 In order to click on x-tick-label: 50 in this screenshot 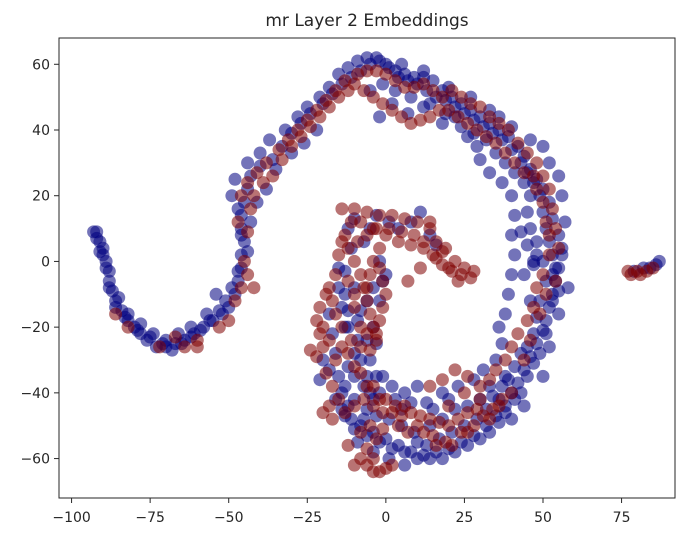, I will do `click(543, 518)`.